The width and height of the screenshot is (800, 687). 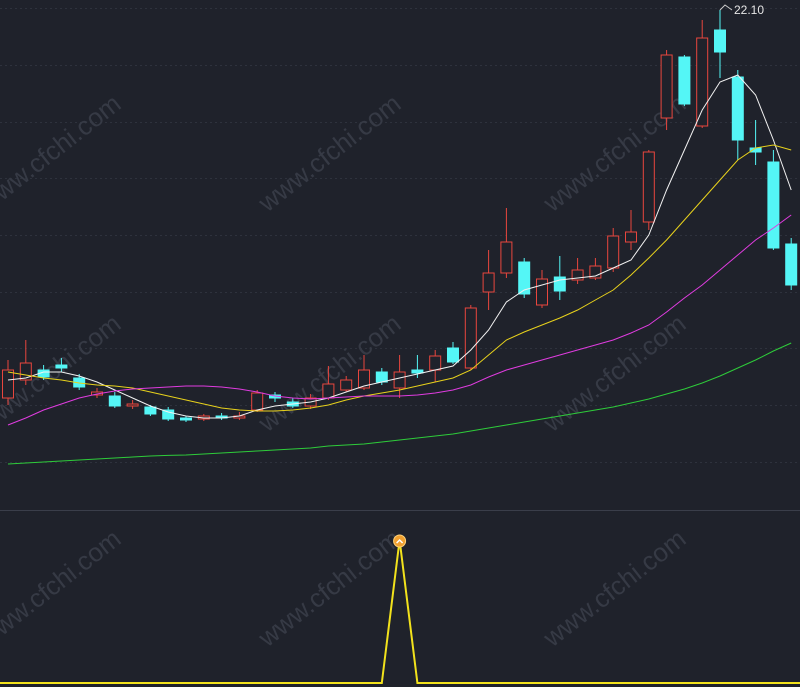 I want to click on annotation: 22.10, so click(x=749, y=10).